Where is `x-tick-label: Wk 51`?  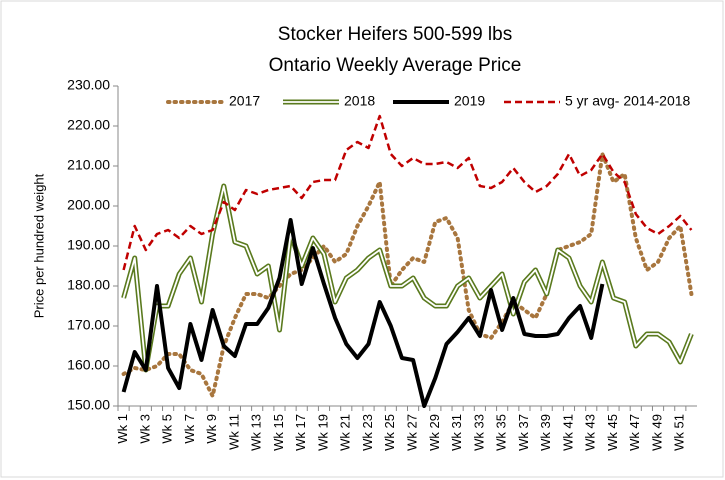 x-tick-label: Wk 51 is located at coordinates (679, 432).